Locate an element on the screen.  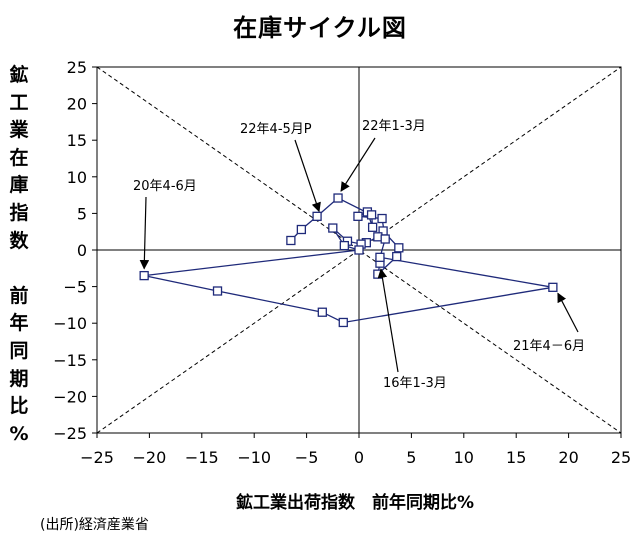
x-tick-label: −15 is located at coordinates (202, 457).